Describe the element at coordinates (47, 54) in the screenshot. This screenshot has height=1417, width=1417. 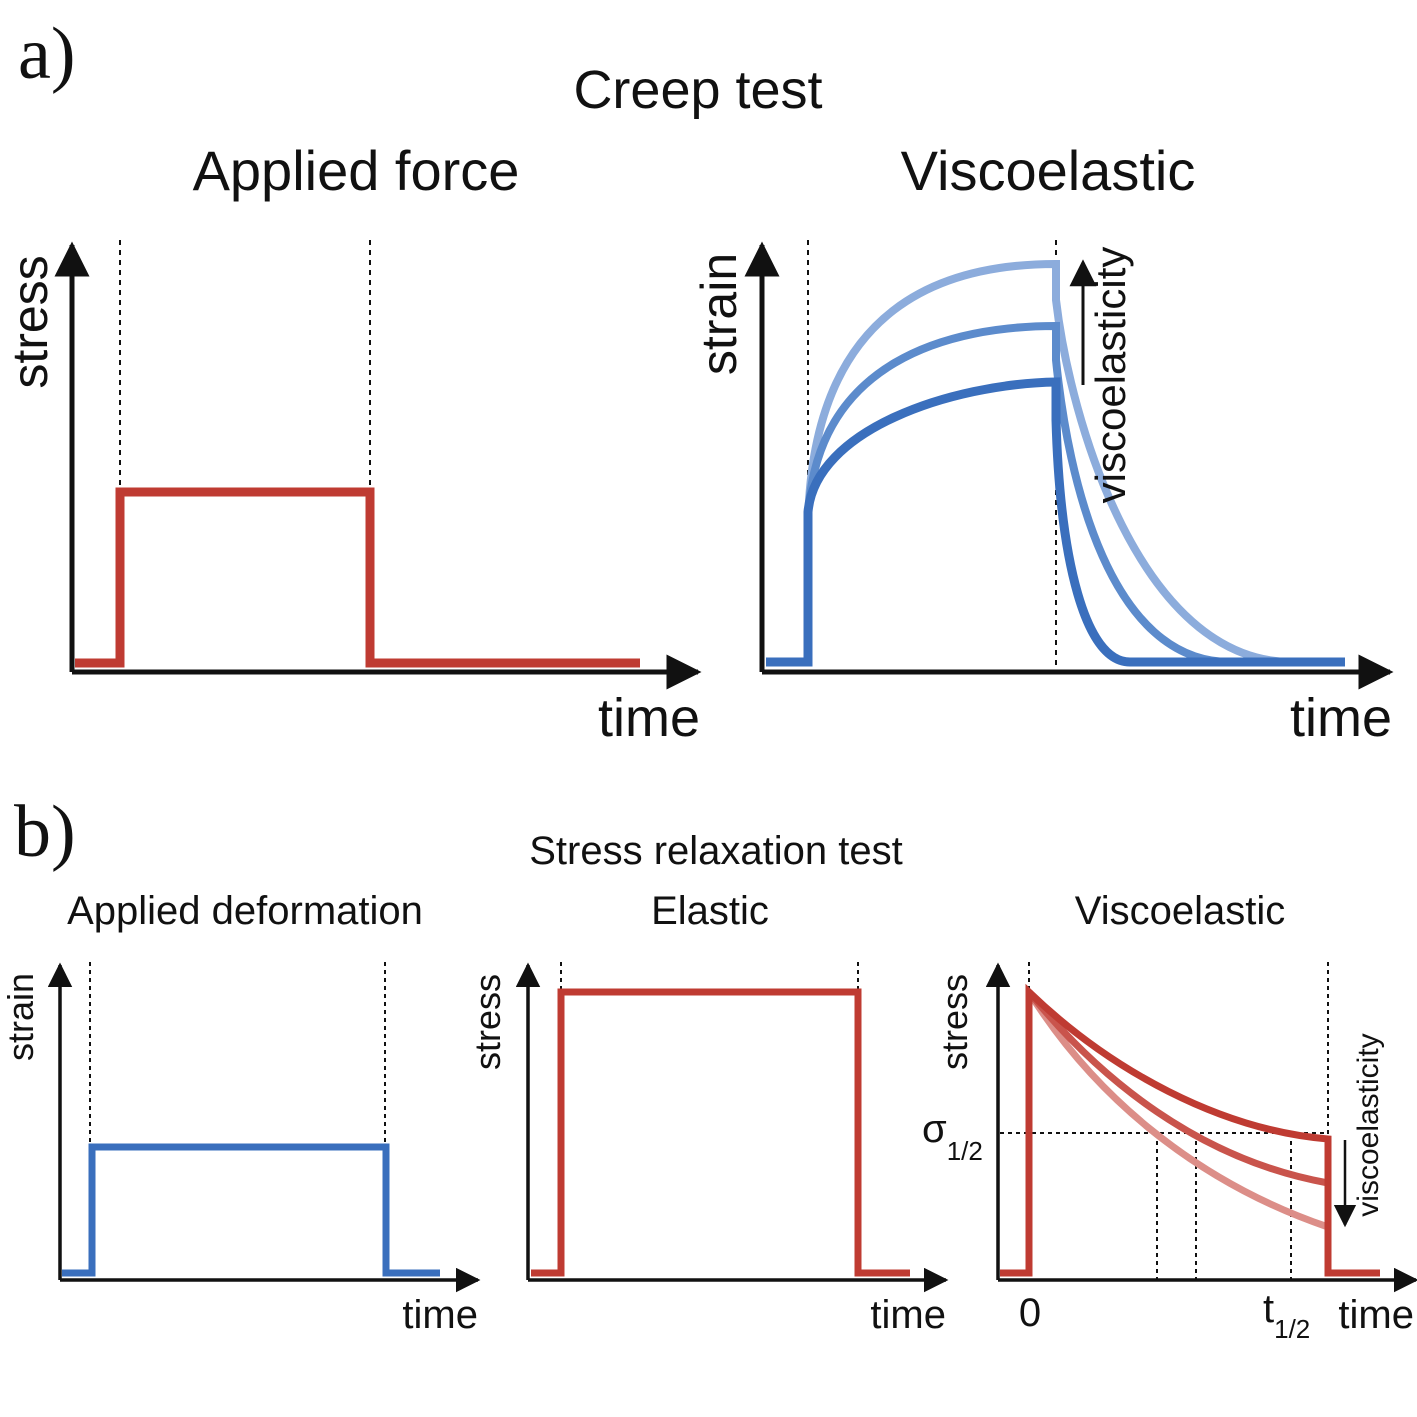
I see `panel-a-letter: a)` at that location.